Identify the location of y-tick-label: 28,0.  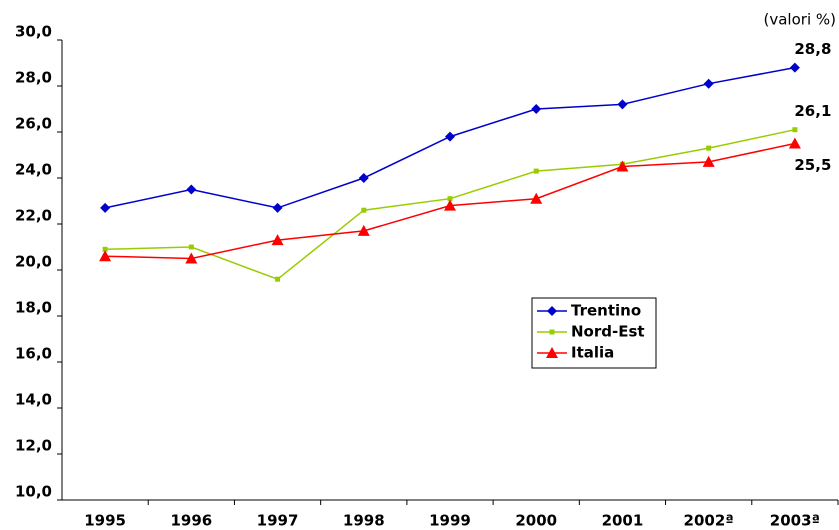
(33, 78).